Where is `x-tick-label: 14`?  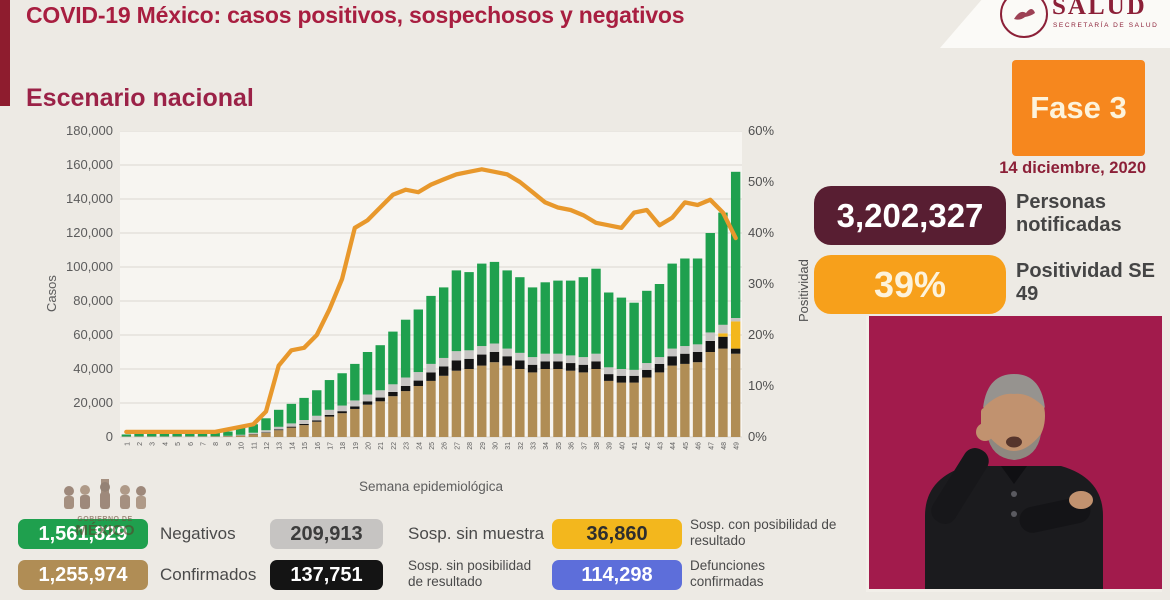
x-tick-label: 14 is located at coordinates (292, 446).